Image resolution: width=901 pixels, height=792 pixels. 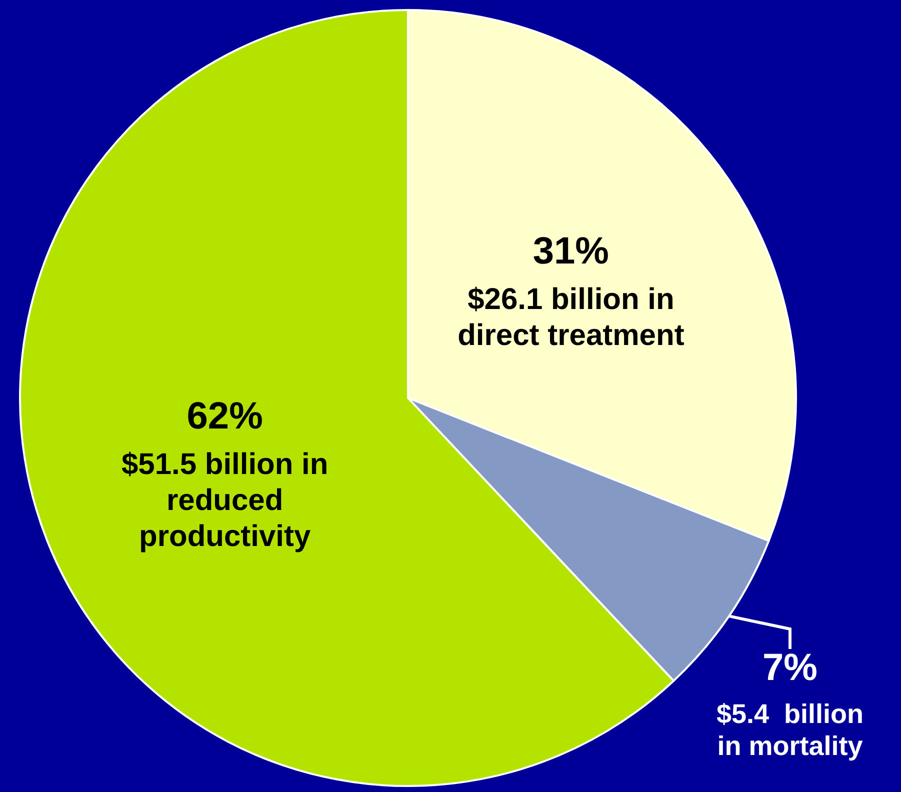 What do you see at coordinates (224, 501) in the screenshot?
I see `slice-label: $51.5 billion in reduced productivity` at bounding box center [224, 501].